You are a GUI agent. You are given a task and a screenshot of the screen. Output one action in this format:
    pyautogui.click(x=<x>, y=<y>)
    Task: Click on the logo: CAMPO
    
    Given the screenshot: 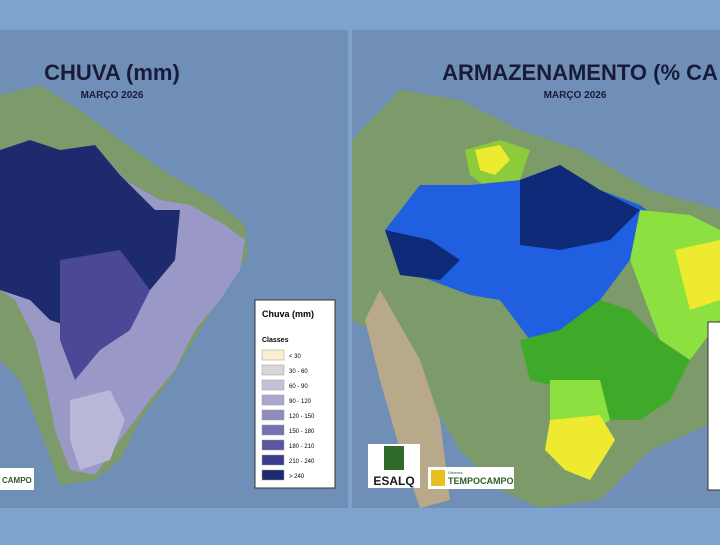 What is the action you would take?
    pyautogui.click(x=17, y=480)
    